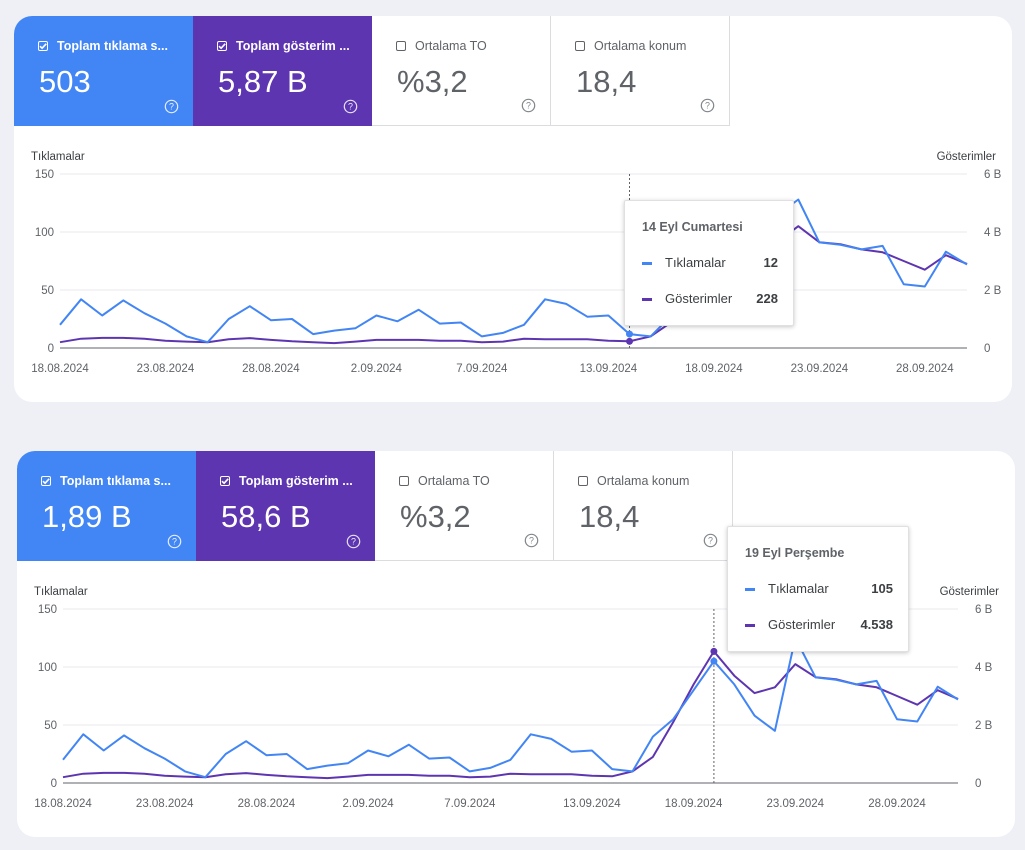 Image resolution: width=1025 pixels, height=850 pixels. Describe the element at coordinates (44, 175) in the screenshot. I see `y-left-tick-label: 150` at that location.